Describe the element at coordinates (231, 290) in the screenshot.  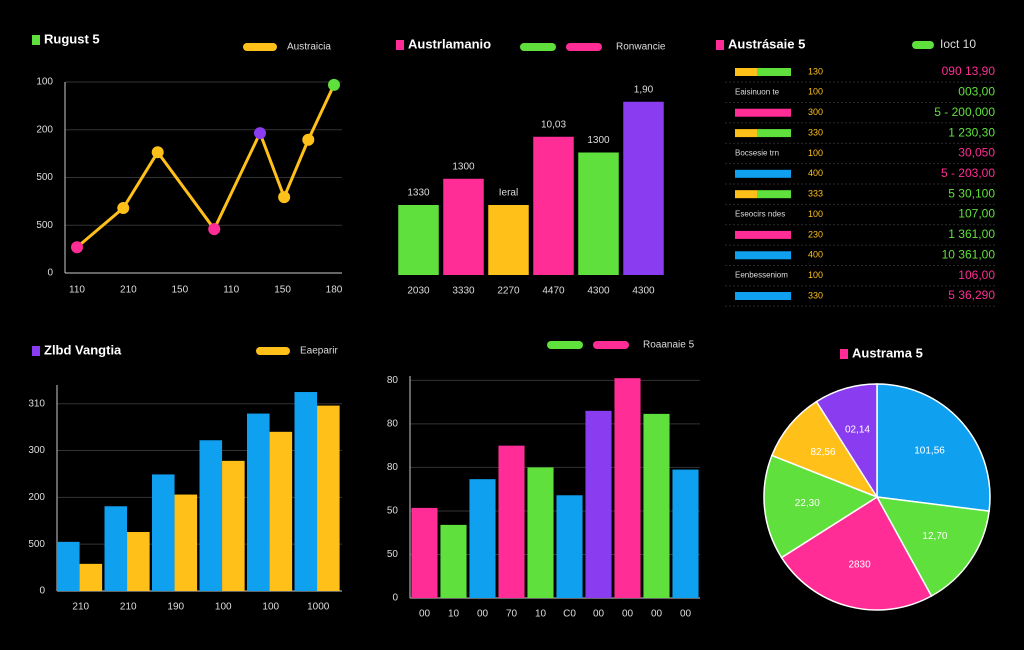
I see `x-tick-label: 110` at that location.